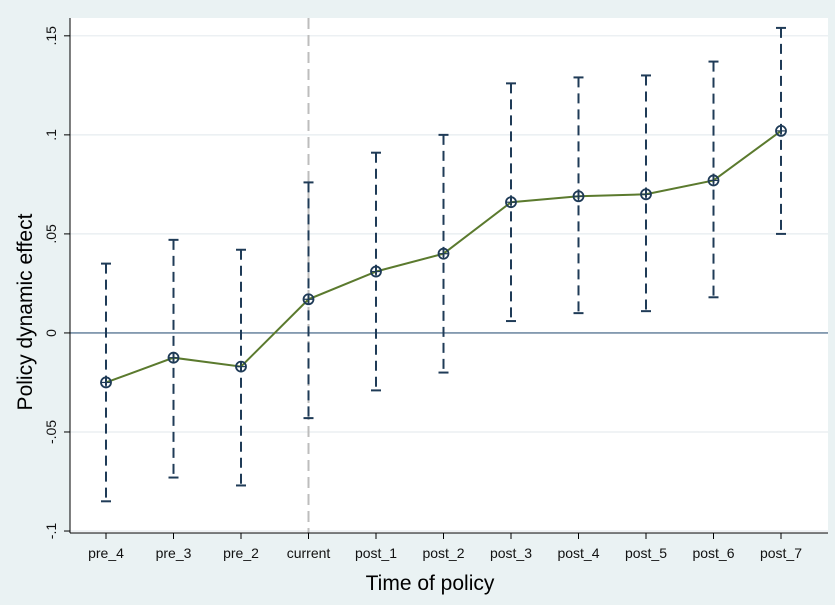 This screenshot has height=605, width=835. I want to click on x-tick-label: current, so click(309, 553).